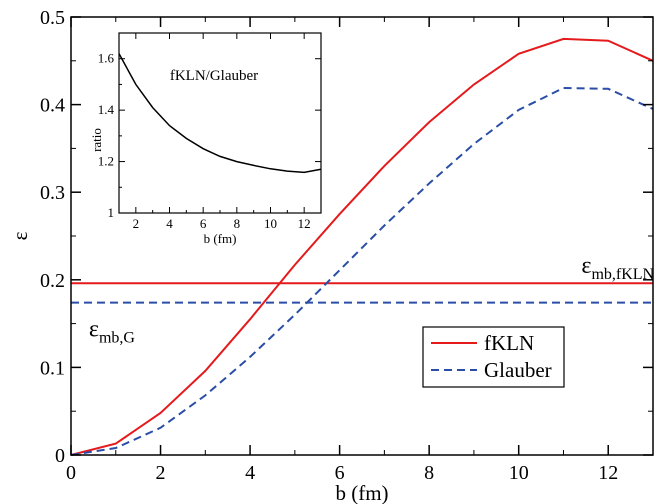  What do you see at coordinates (52, 106) in the screenshot?
I see `y-tick-label: 0.4` at bounding box center [52, 106].